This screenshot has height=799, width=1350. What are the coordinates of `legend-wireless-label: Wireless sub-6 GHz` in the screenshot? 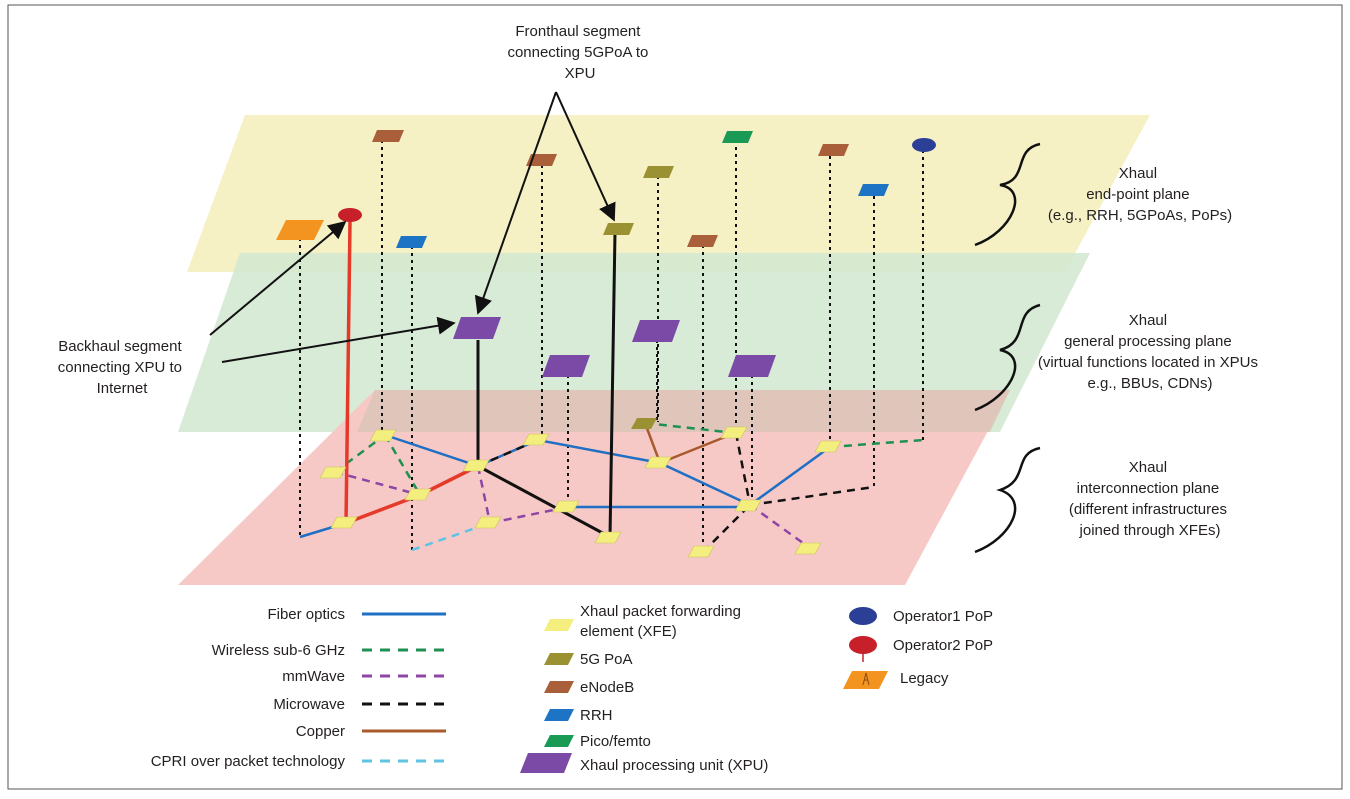 It's located at (278, 650).